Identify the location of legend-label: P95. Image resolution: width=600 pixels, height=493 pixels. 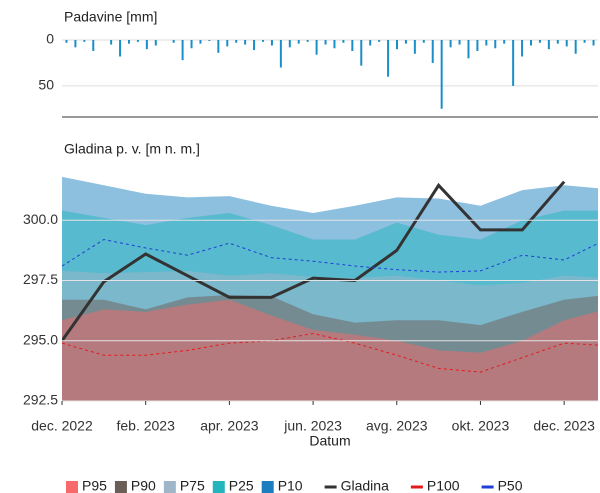
(94, 485).